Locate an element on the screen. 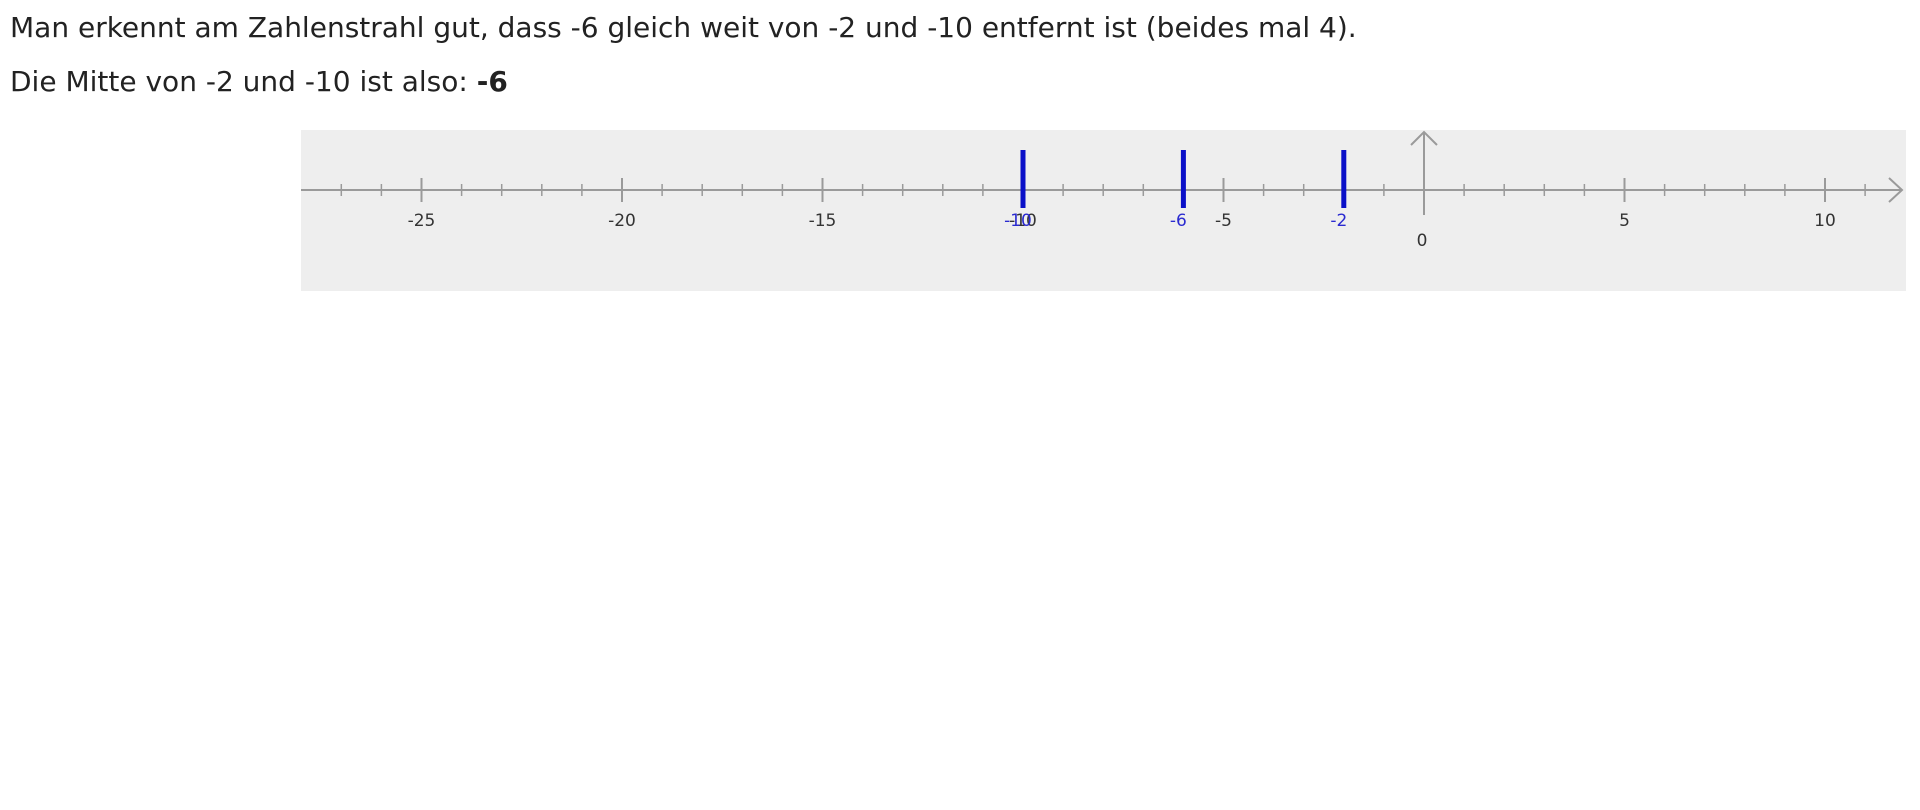 The height and width of the screenshot is (810, 1920). conclusion-text: Die Mitte von -2 und -10 ist also: is located at coordinates (243, 81).